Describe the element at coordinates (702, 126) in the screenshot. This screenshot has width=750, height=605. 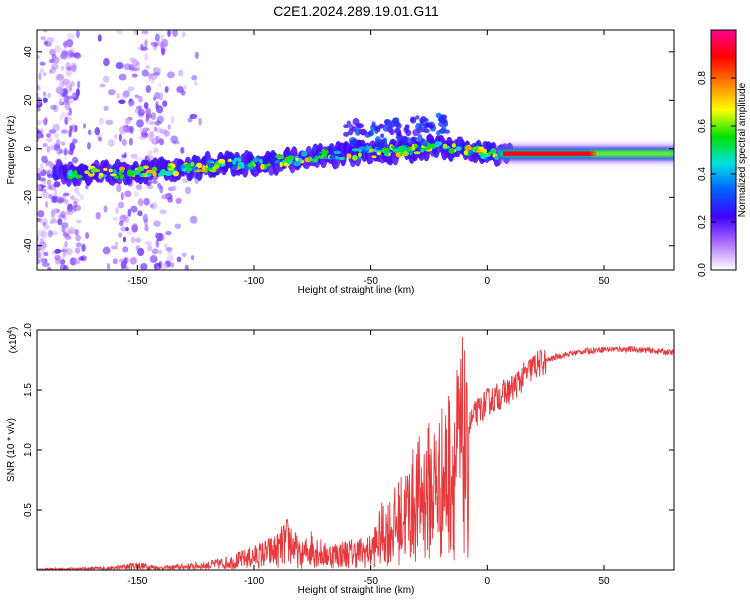
I see `colorbar-tick-label: 0.6` at that location.